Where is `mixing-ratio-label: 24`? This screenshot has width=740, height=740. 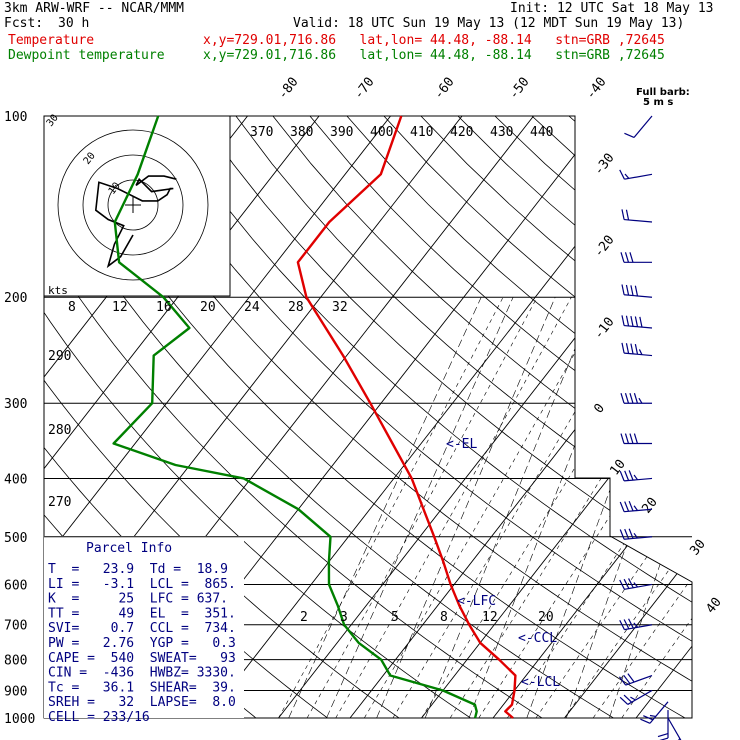
mixing-ratio-label: 24 is located at coordinates (252, 307).